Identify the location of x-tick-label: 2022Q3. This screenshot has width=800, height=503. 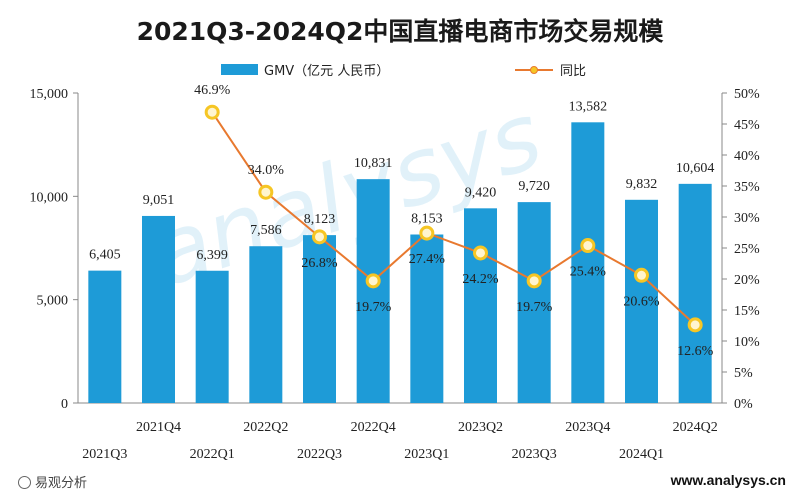
(319, 454).